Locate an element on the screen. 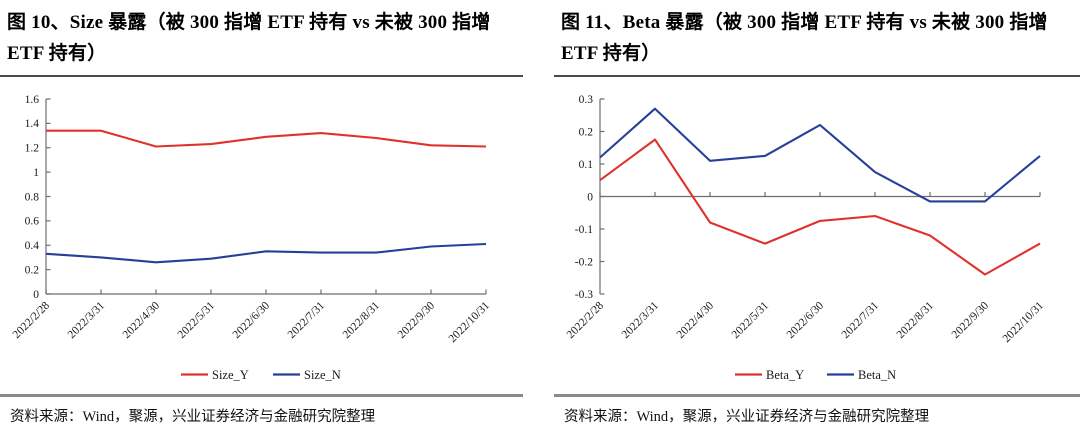 This screenshot has height=426, width=1080. svg-text: -0.3 is located at coordinates (584, 295).